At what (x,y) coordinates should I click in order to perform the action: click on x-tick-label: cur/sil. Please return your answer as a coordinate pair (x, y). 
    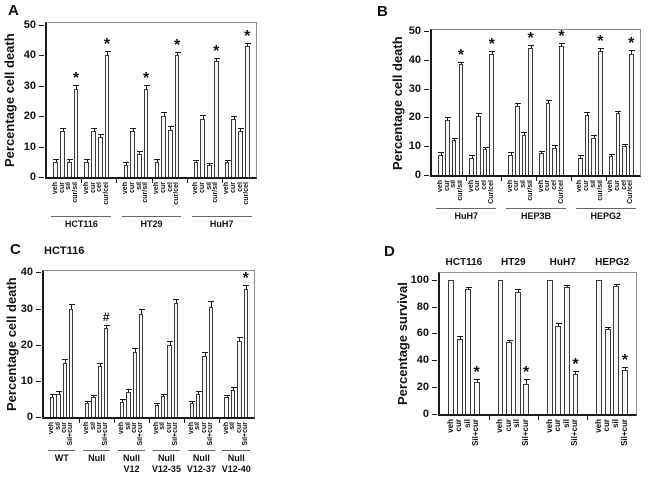
    Looking at the image, I should click on (600, 190).